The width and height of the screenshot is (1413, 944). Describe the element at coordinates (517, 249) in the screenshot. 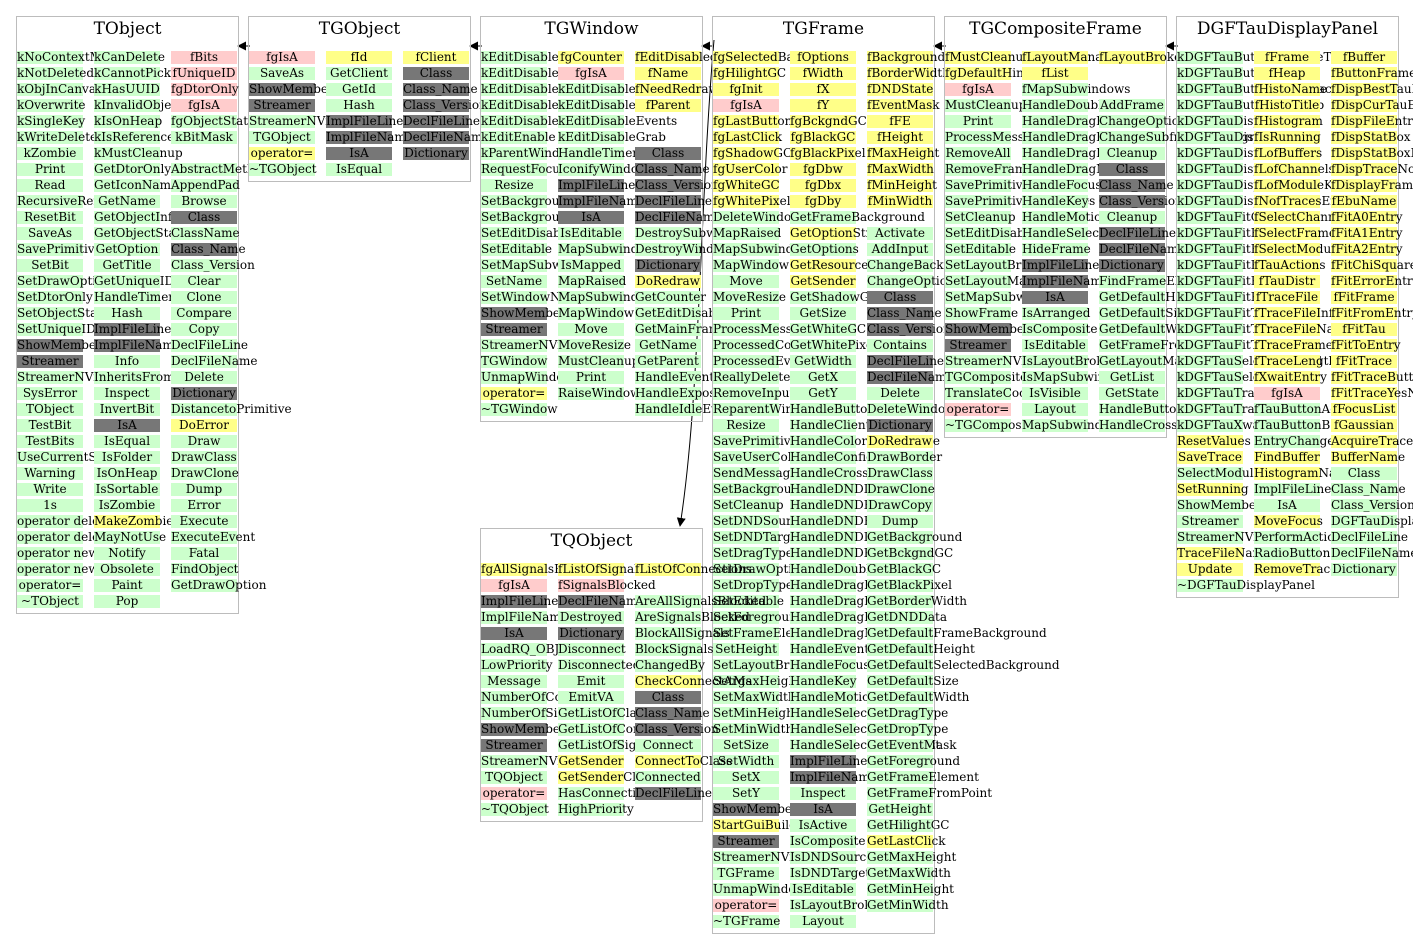

I see `member-cell: SetEditable` at that location.